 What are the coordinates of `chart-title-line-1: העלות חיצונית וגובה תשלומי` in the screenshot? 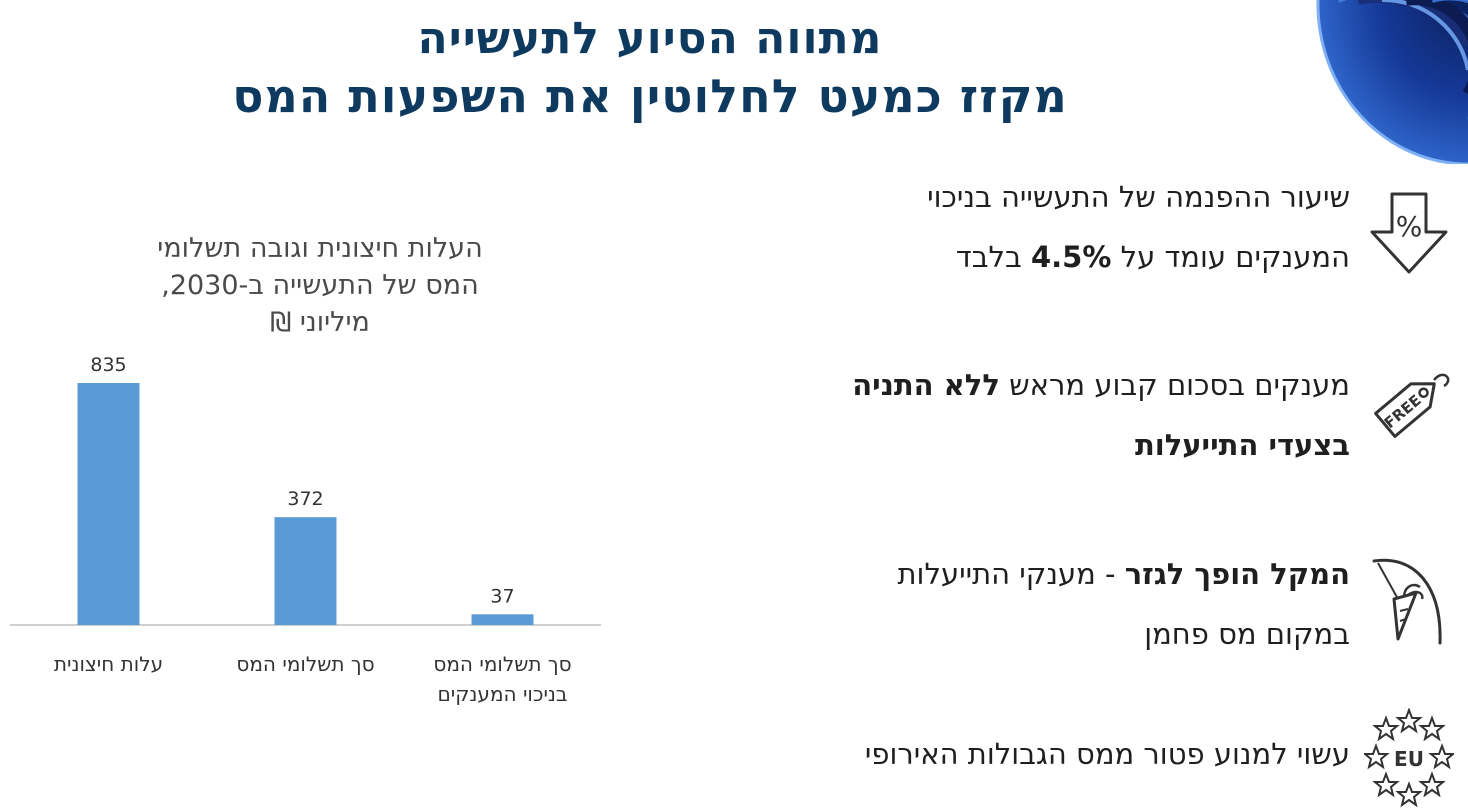 It's located at (320, 248).